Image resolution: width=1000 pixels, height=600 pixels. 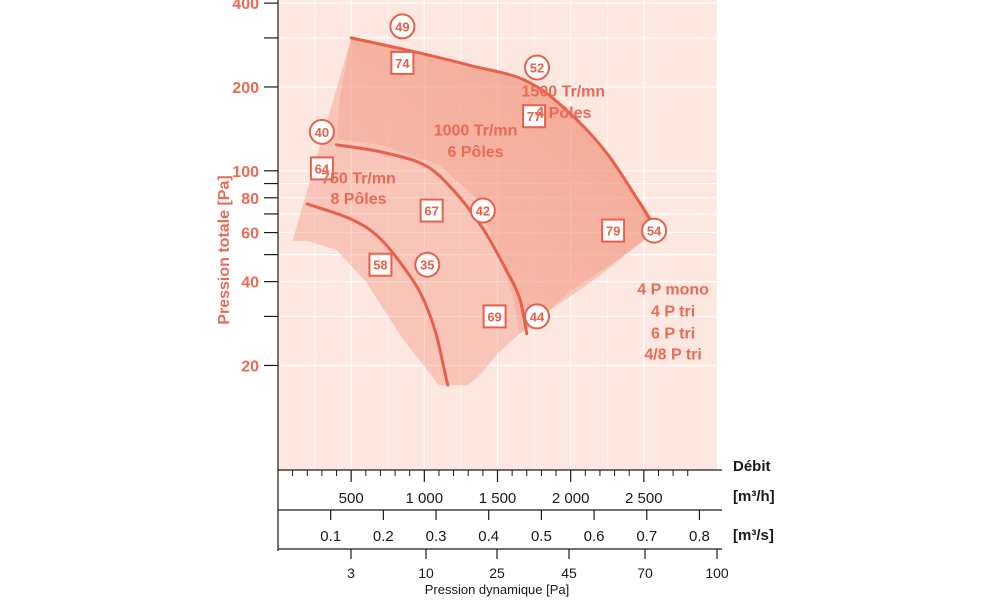 I want to click on efficiency-marker: 79, so click(x=613, y=230).